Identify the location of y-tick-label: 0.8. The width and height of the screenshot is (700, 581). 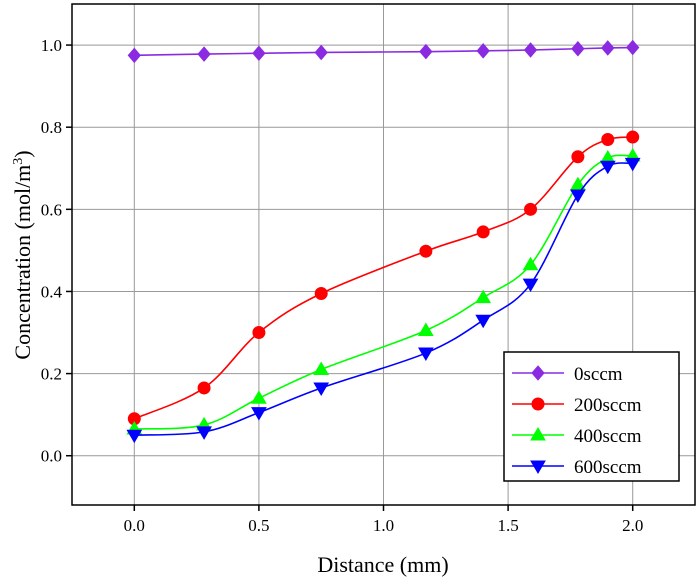
(51, 127).